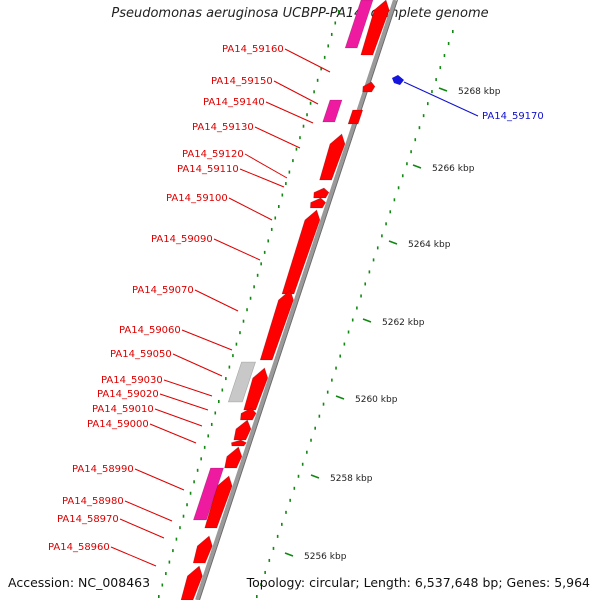  What do you see at coordinates (351, 479) in the screenshot?
I see `kbp-tick-label: 5258 kbp` at bounding box center [351, 479].